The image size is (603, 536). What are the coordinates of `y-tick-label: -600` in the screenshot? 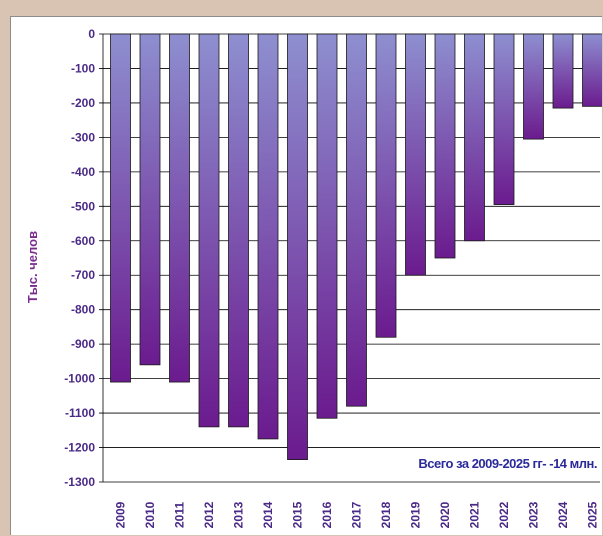 It's located at (83, 241).